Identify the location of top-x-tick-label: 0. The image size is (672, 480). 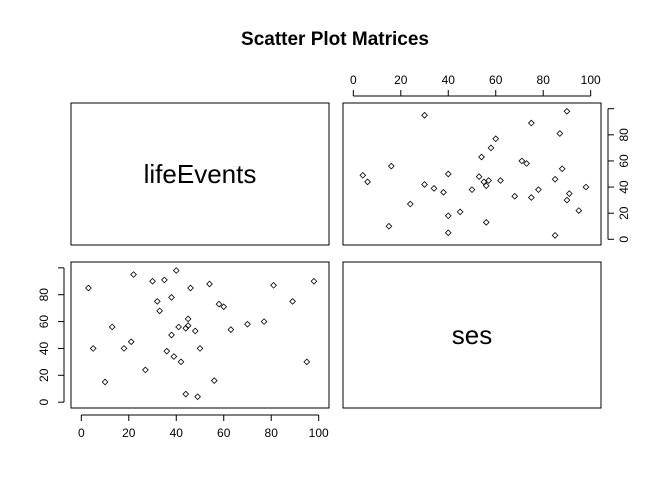
(353, 80).